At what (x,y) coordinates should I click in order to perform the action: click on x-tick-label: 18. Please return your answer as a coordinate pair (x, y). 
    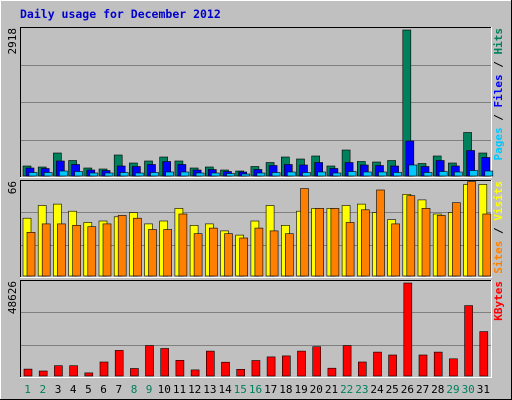
    Looking at the image, I should click on (285, 389).